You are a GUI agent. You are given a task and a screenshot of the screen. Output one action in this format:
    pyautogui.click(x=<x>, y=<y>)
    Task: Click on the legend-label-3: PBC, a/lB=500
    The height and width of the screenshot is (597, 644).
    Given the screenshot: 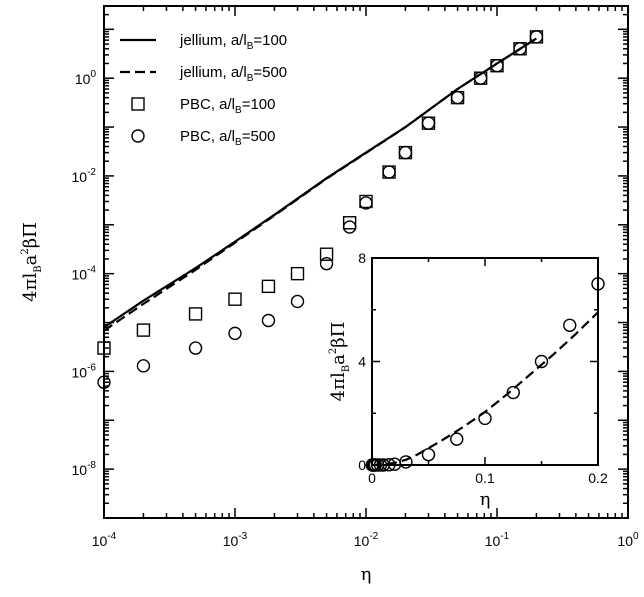 What is the action you would take?
    pyautogui.click(x=228, y=138)
    